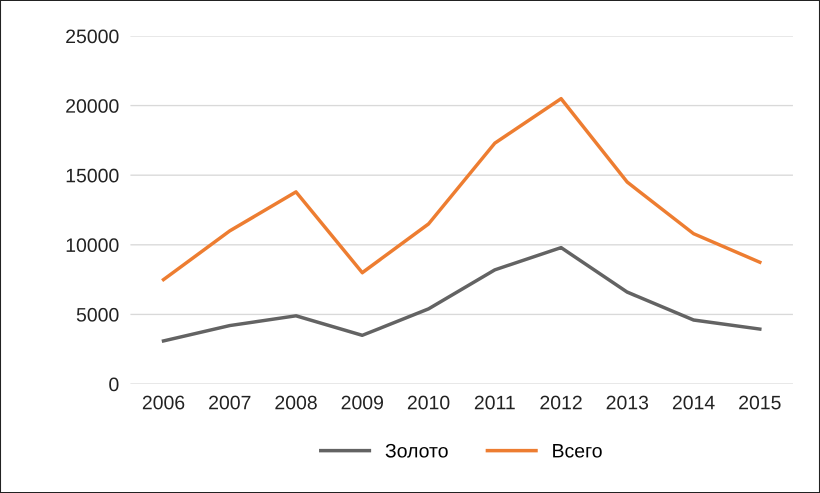 Image resolution: width=820 pixels, height=493 pixels. I want to click on y-tick-label: 15000, so click(92, 175).